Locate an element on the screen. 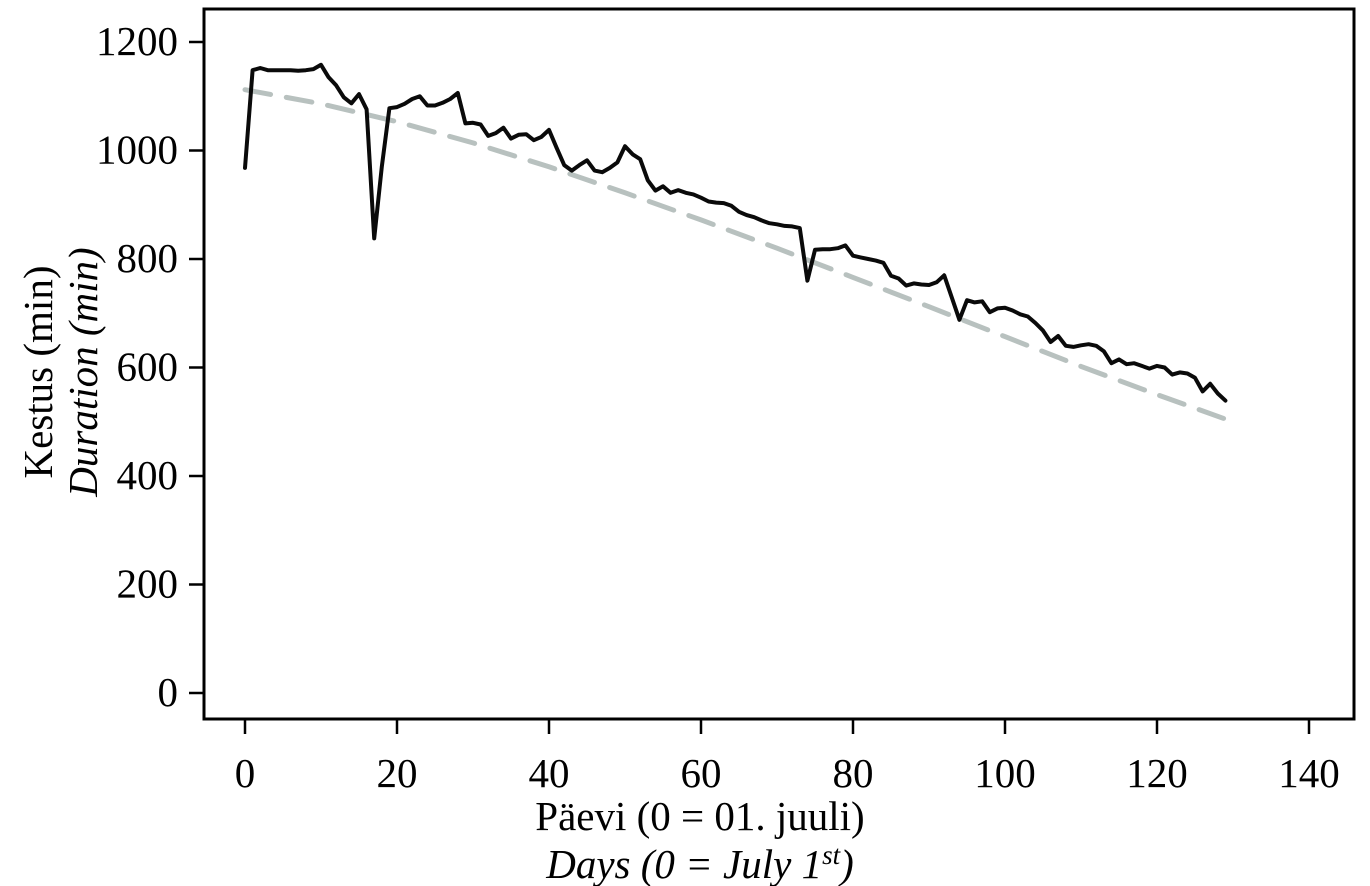 This screenshot has width=1370, height=886. x-axis-title-en-text: Days (0 = July 1 is located at coordinates (683, 863).